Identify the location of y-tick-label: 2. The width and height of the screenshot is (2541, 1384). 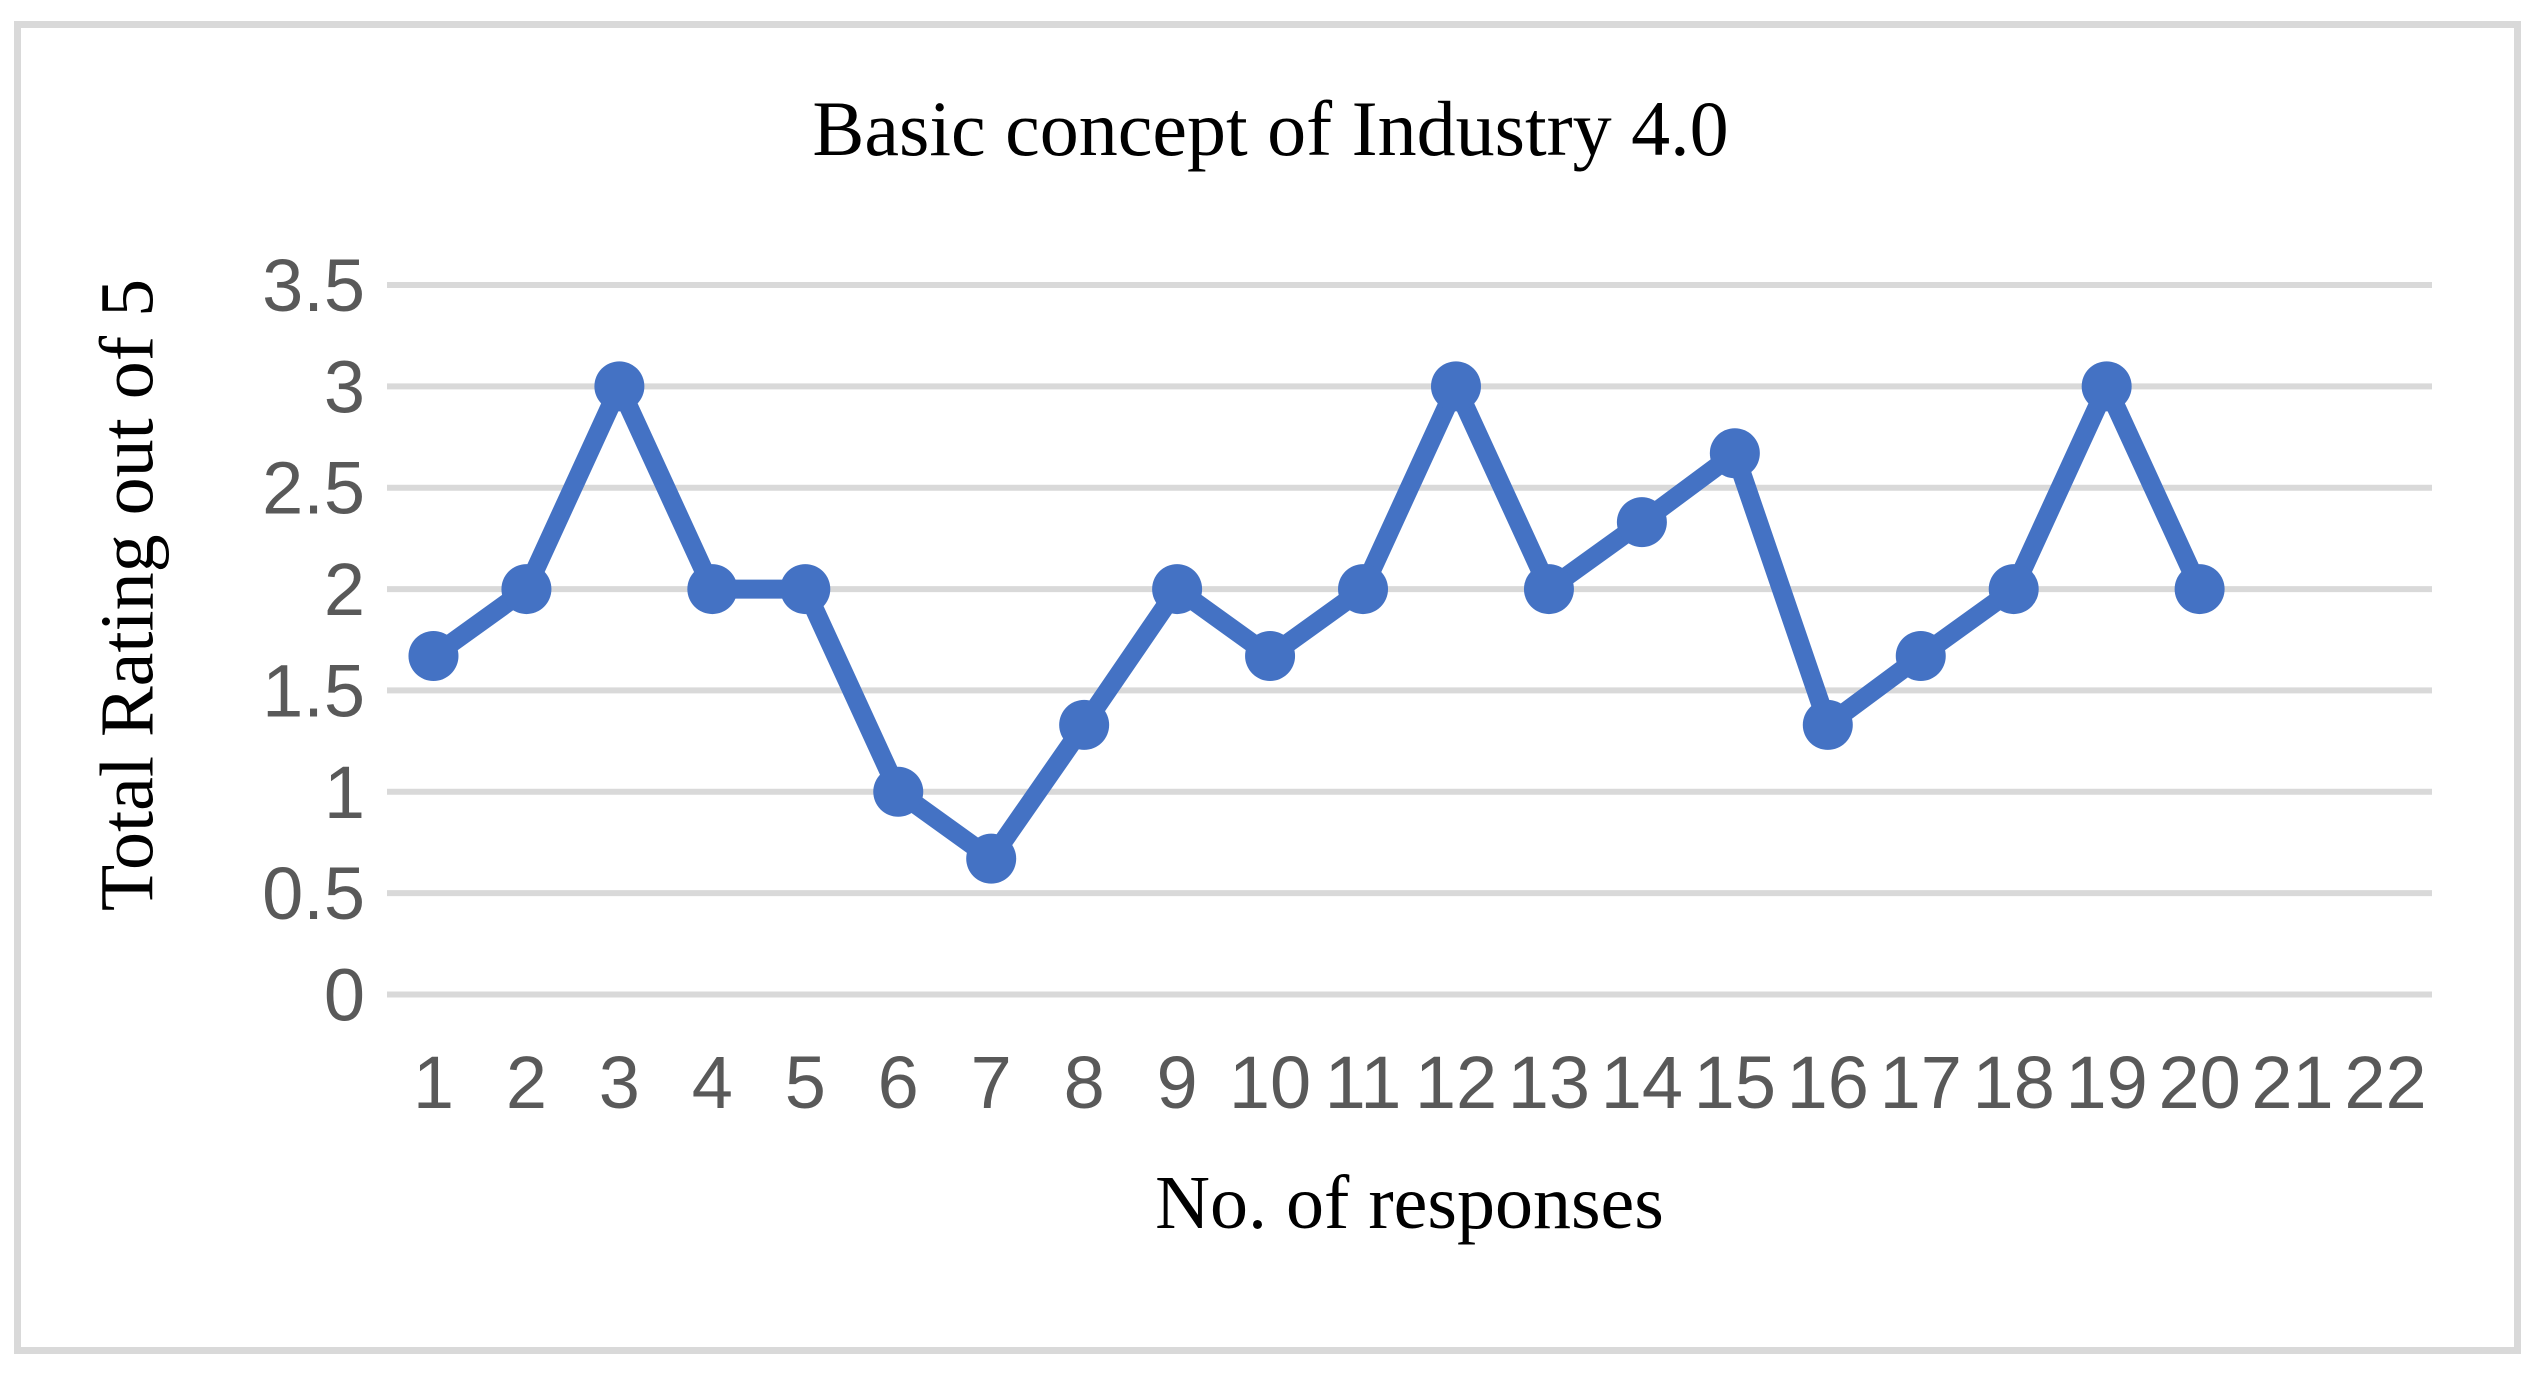
(344, 589).